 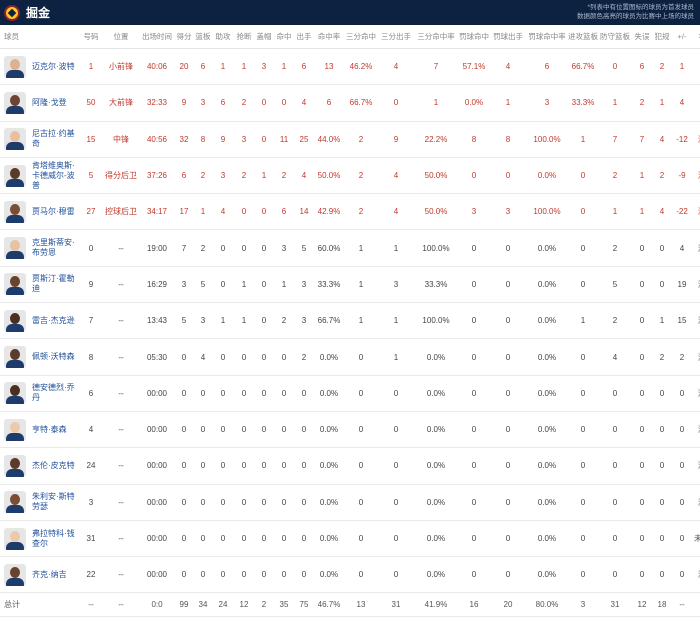 I want to click on total-cell: --, so click(x=682, y=605).